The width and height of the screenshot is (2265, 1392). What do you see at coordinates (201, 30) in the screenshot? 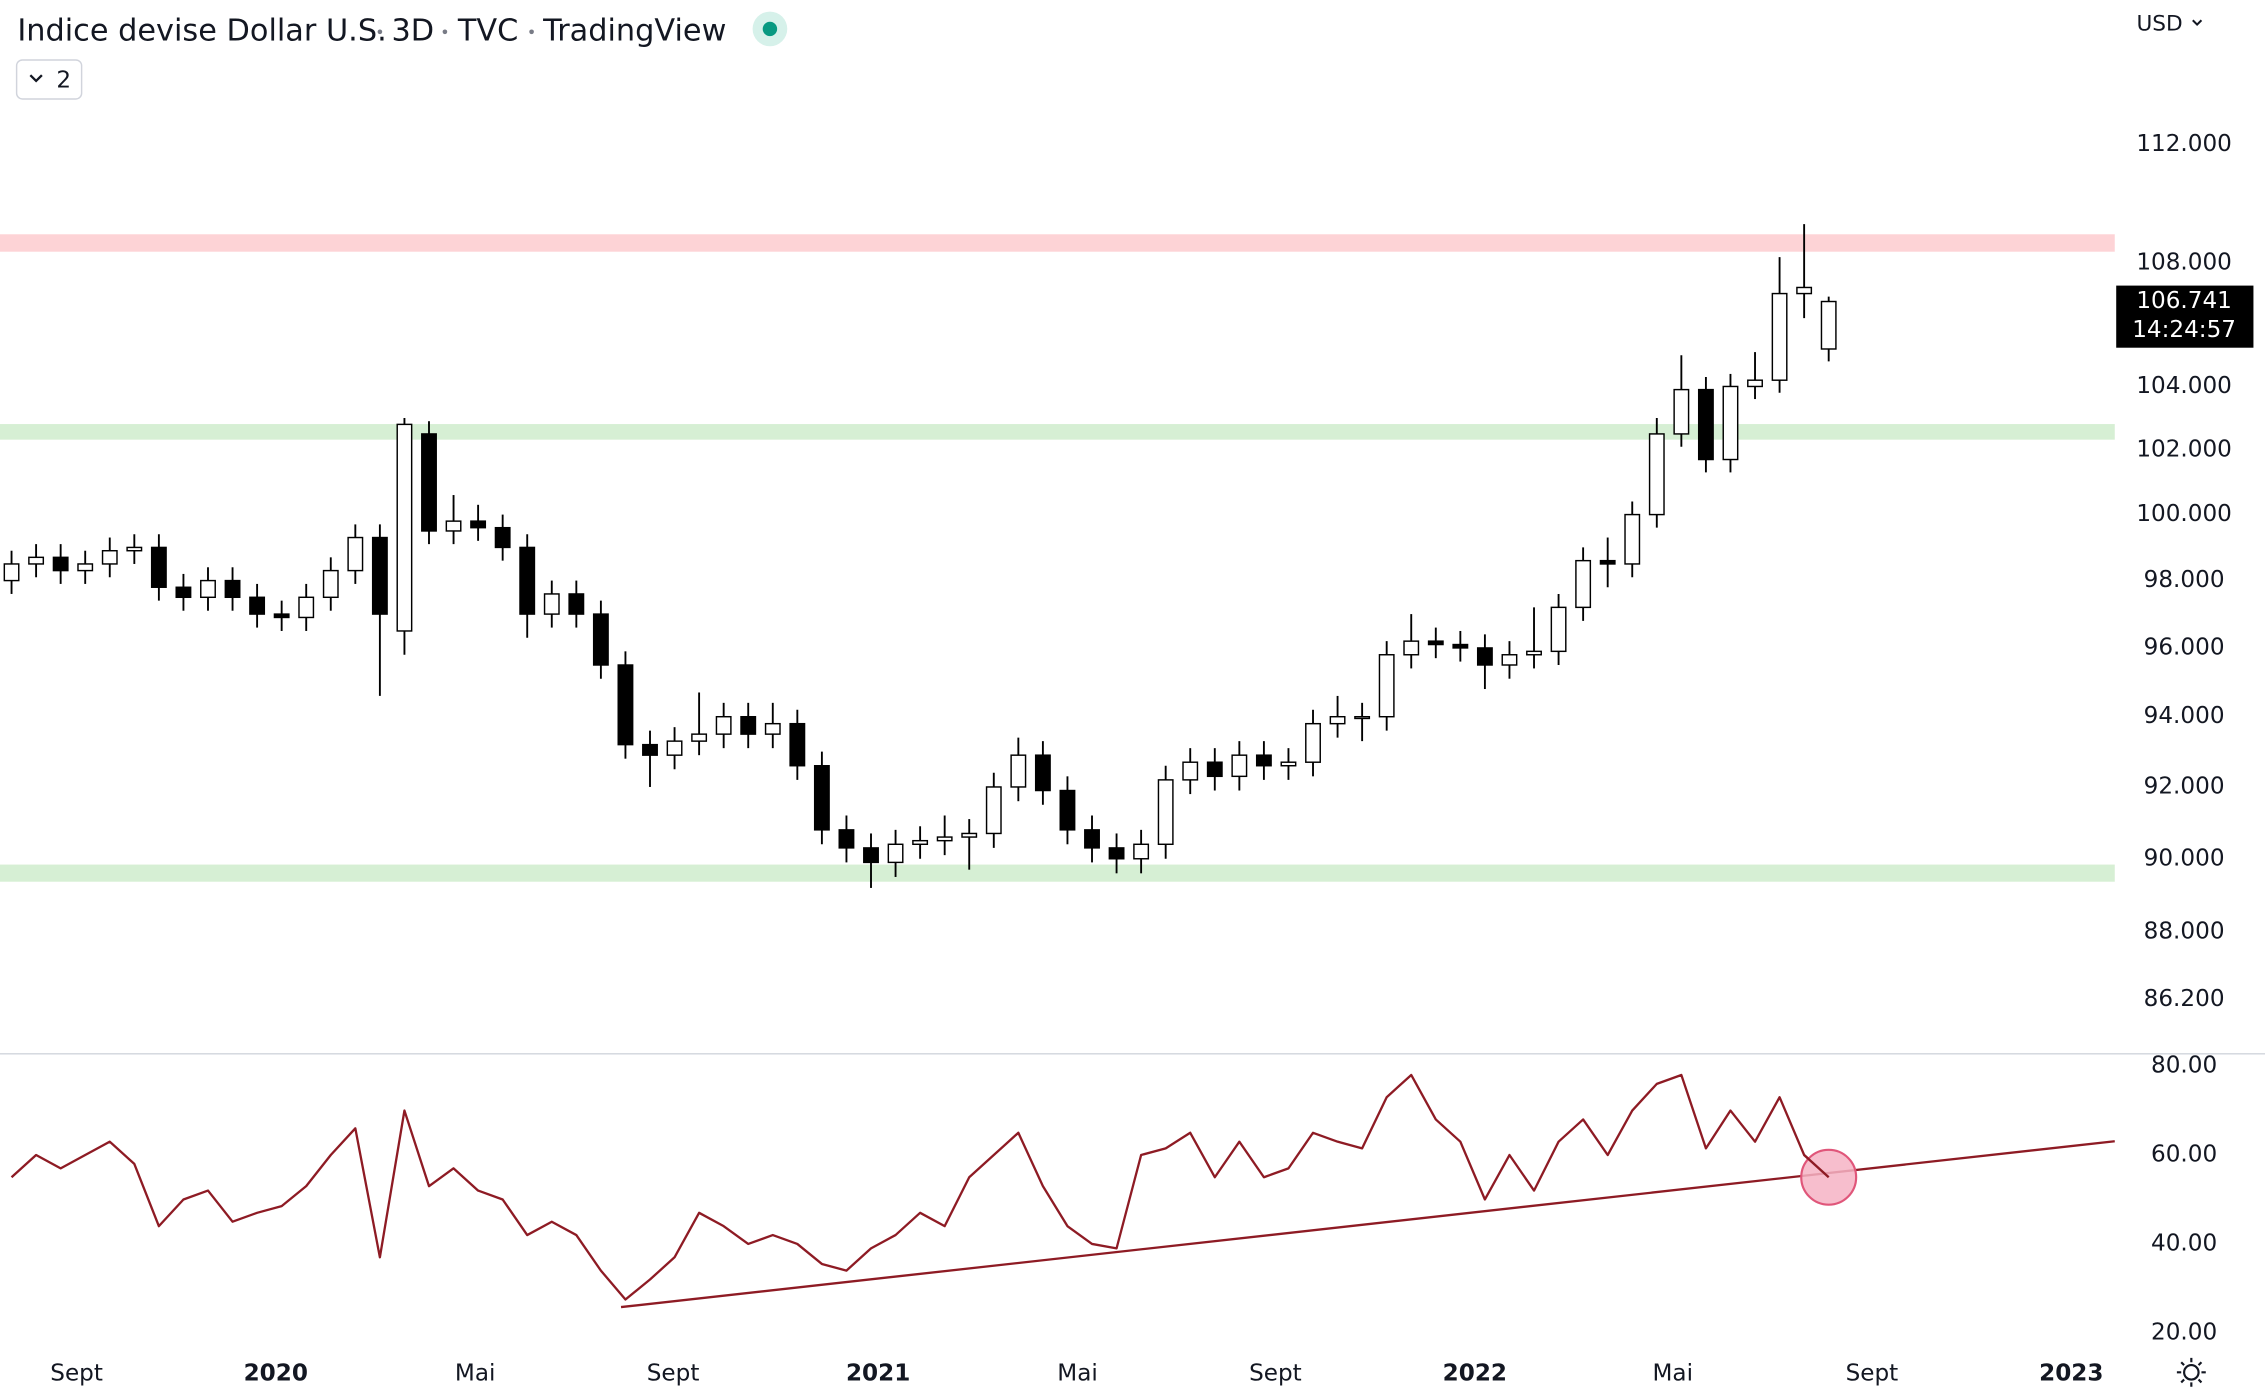
I see `symbol-name: Indice devise Dollar U.S.` at bounding box center [201, 30].